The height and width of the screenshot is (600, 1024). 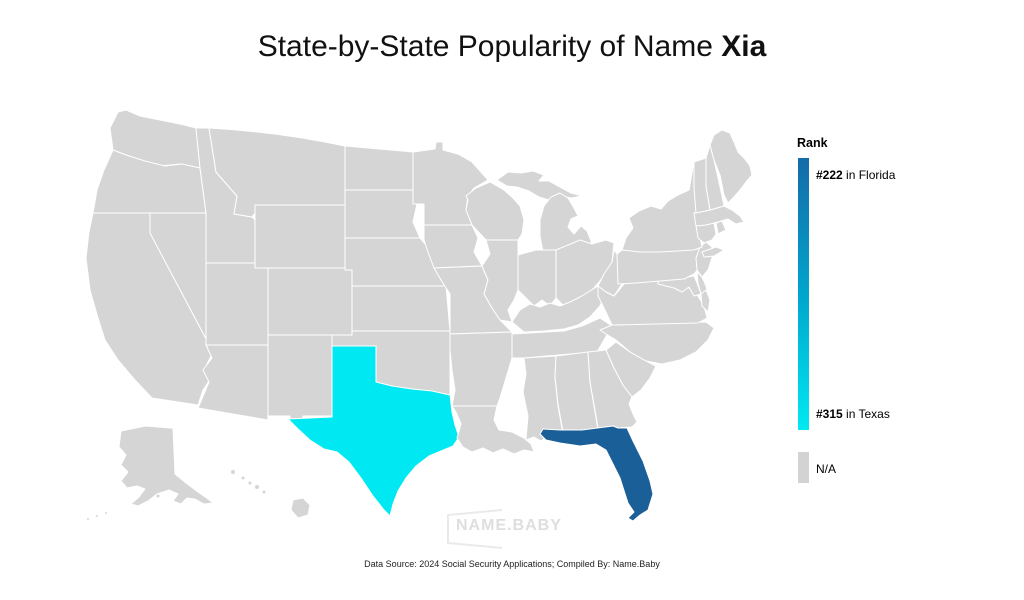 What do you see at coordinates (493, 430) in the screenshot?
I see `state-louisiana` at bounding box center [493, 430].